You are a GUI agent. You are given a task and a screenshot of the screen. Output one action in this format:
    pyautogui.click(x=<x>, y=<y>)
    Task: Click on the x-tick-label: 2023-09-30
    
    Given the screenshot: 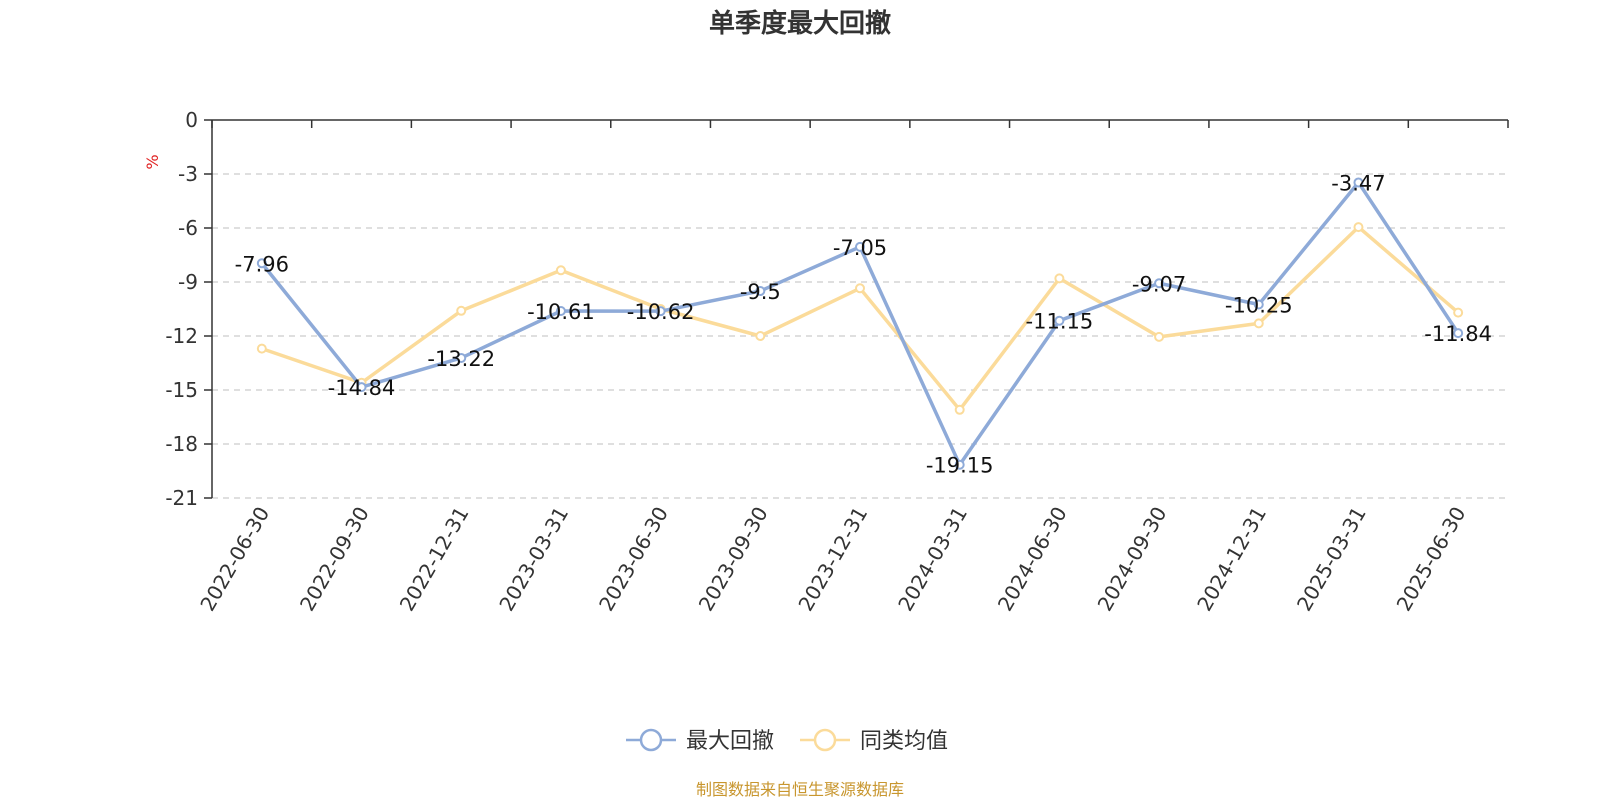 What is the action you would take?
    pyautogui.click(x=733, y=559)
    